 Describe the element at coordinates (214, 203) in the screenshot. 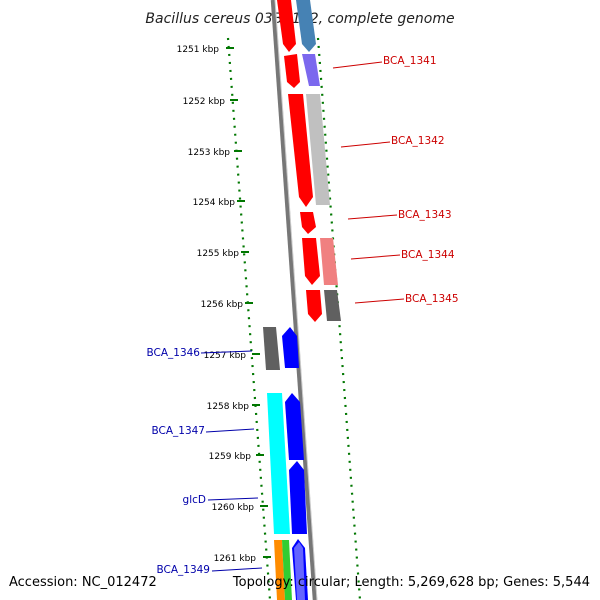

I see `tick-label: 1254 kbp` at that location.